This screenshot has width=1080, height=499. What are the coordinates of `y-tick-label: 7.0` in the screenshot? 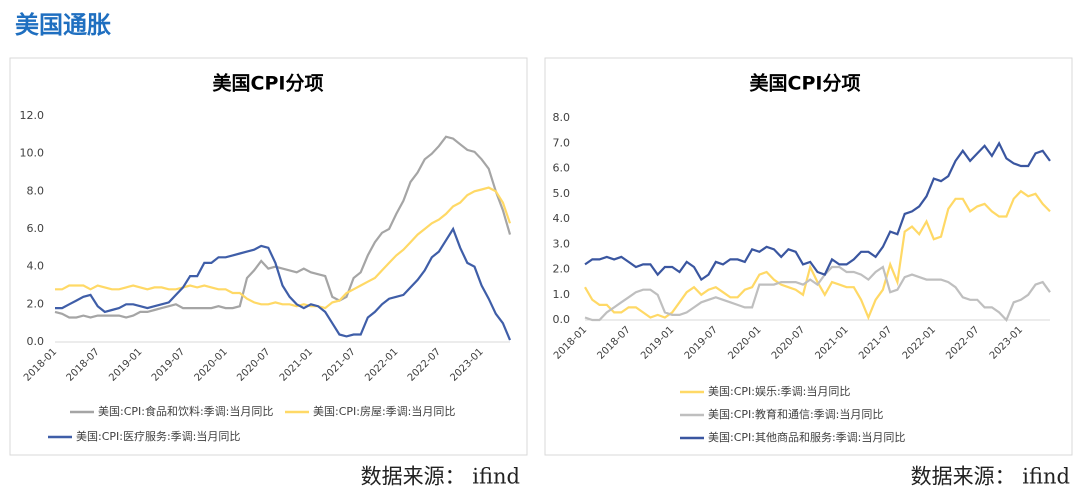 It's located at (562, 142).